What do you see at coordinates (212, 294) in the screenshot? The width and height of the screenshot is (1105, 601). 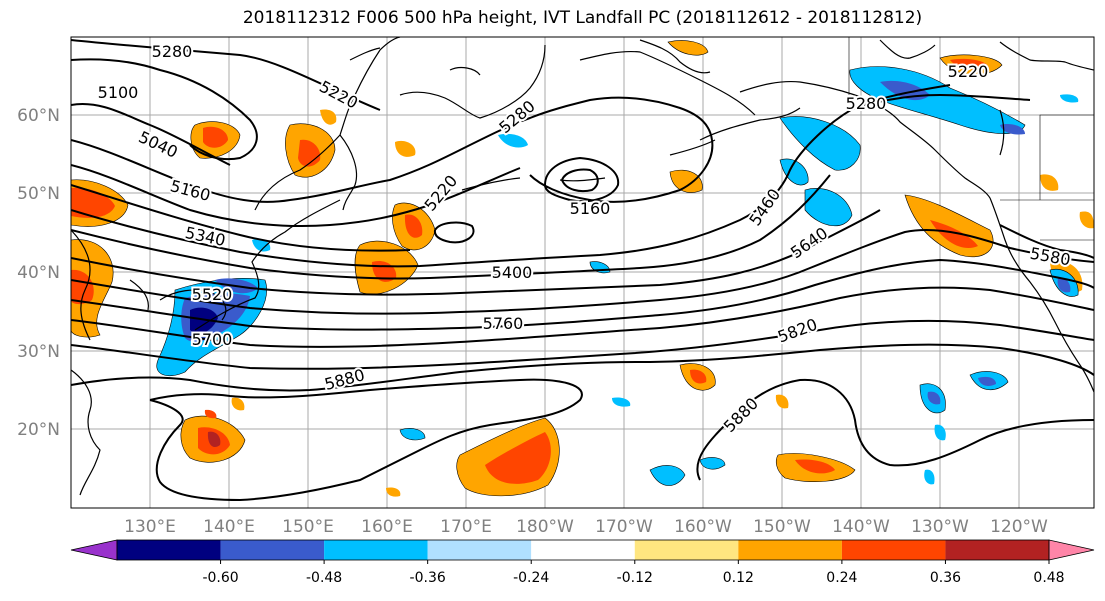 I see `contour-label: 5520` at bounding box center [212, 294].